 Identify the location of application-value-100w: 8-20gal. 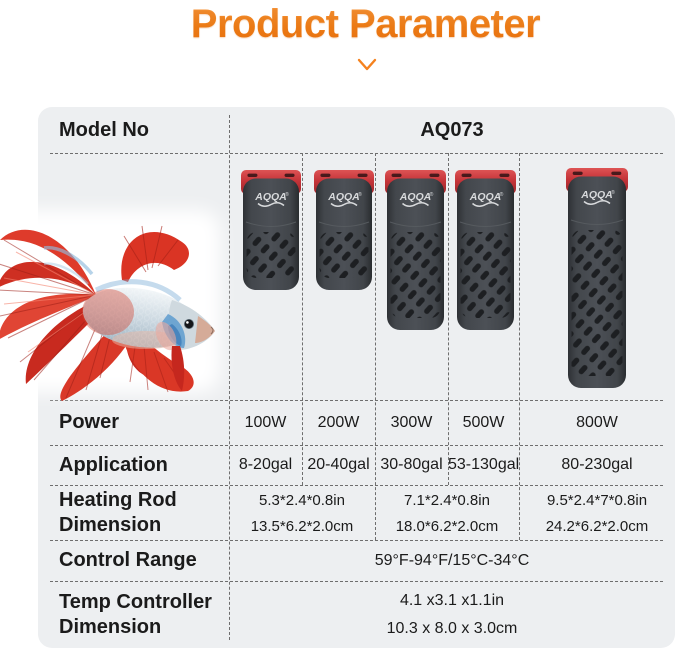
(265, 464).